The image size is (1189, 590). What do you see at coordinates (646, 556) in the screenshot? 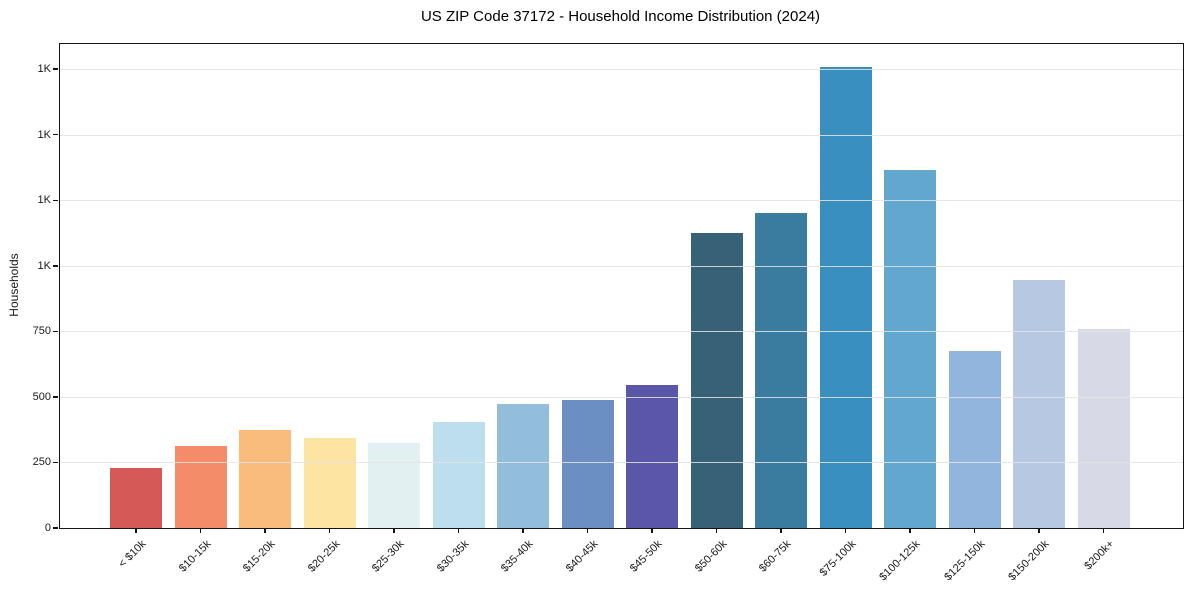
I see `x-tick-label: $45-50k` at bounding box center [646, 556].